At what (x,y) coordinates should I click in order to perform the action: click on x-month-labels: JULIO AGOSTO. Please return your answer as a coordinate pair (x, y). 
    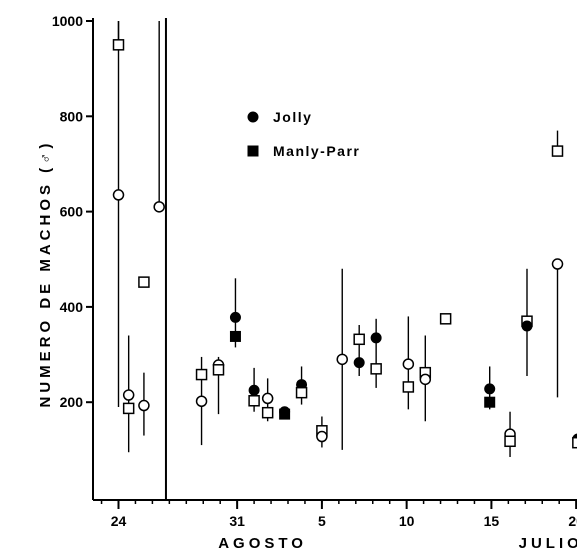
    Looking at the image, I should click on (397, 543).